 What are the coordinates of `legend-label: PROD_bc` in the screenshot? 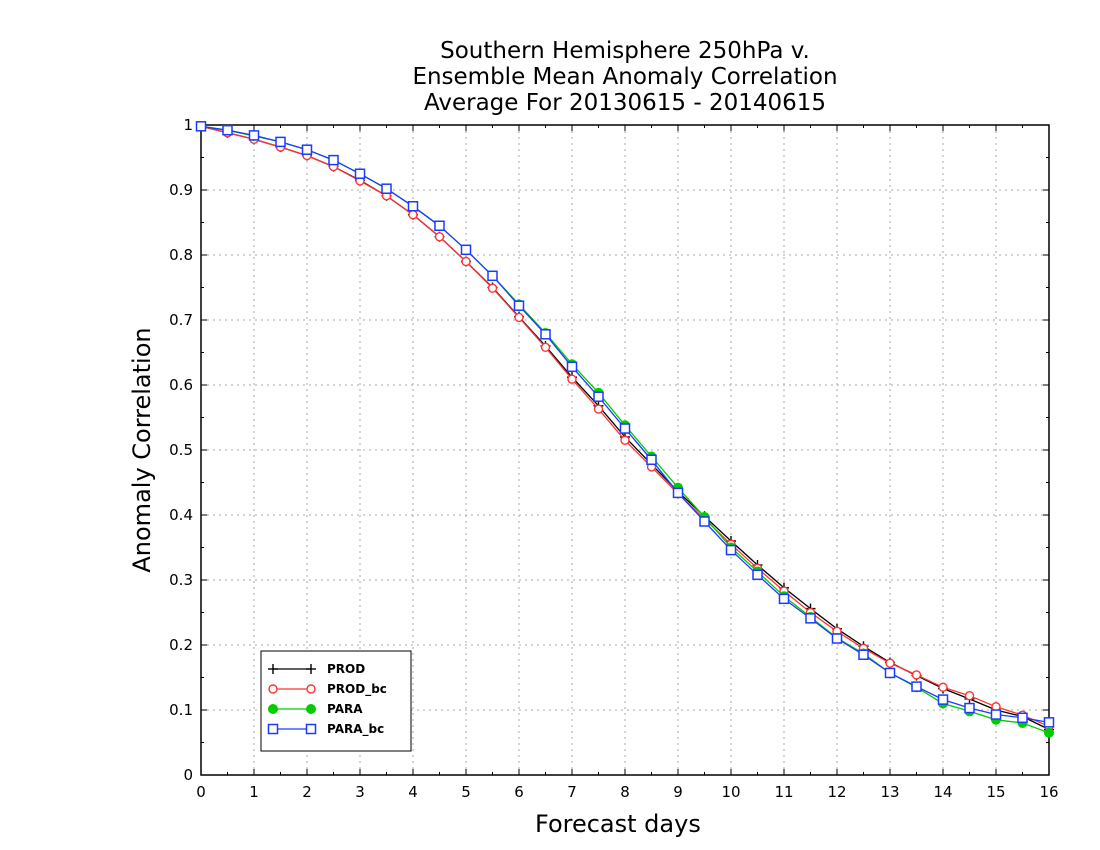 It's located at (357, 689).